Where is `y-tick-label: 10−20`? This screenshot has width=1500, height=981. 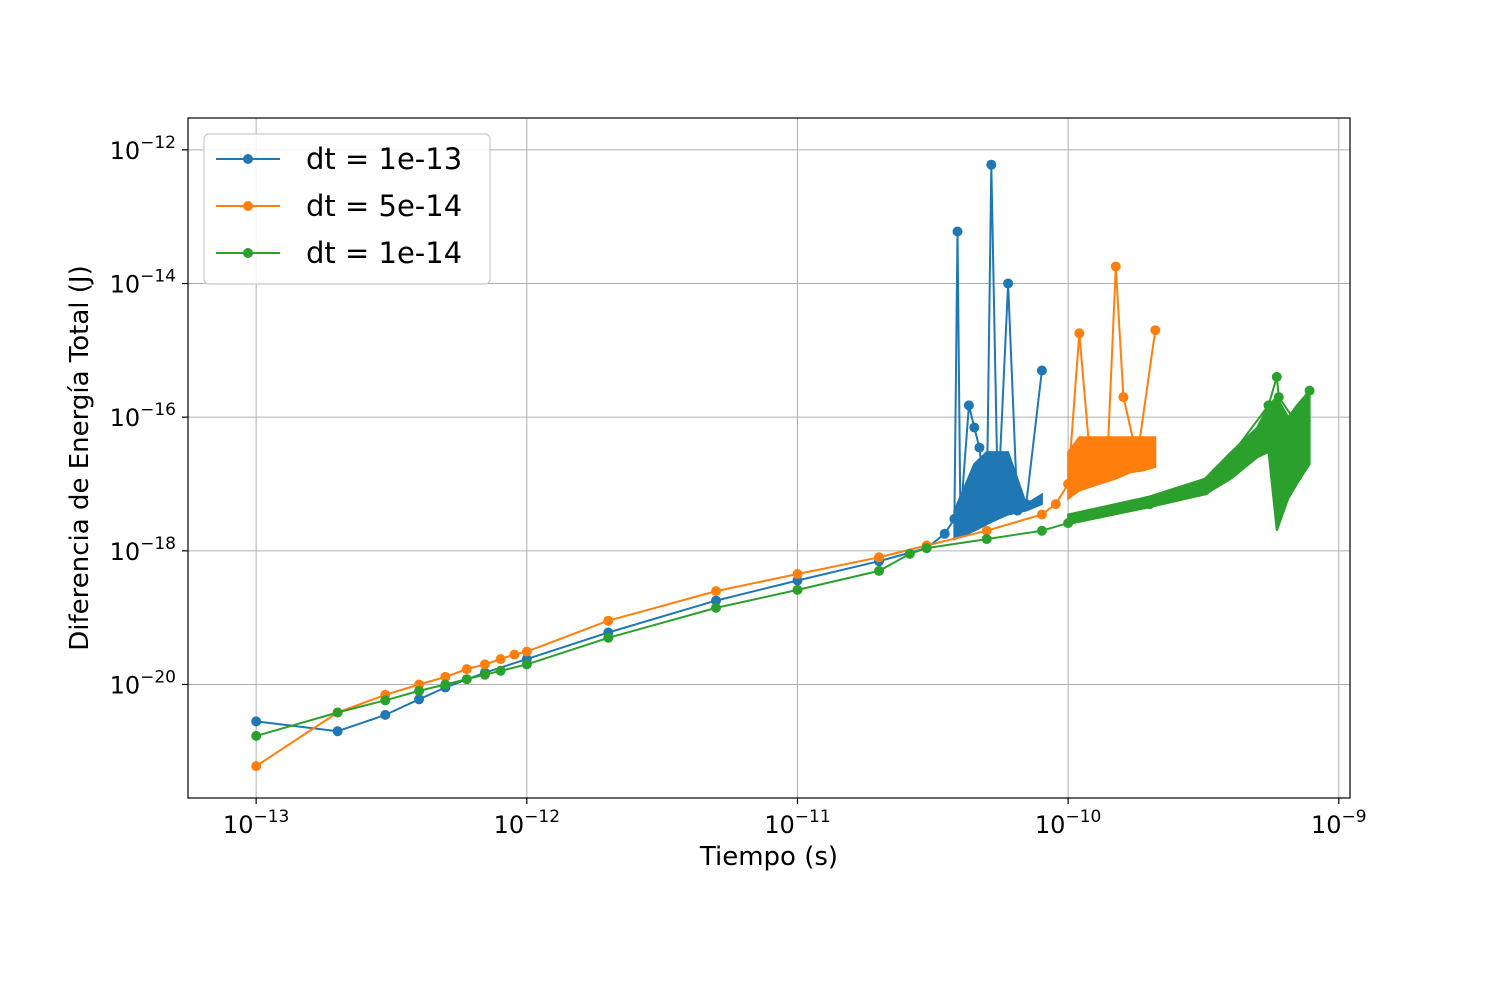 y-tick-label: 10−20 is located at coordinates (143, 683).